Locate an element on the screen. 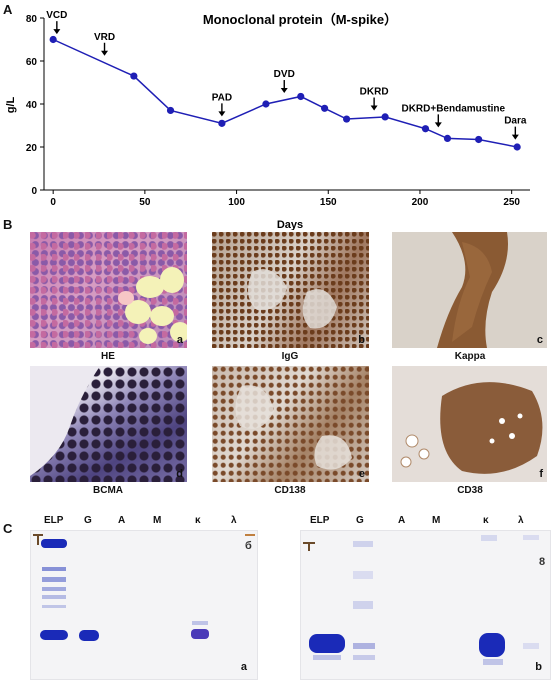  y-tick-label: 80 is located at coordinates (32, 19).